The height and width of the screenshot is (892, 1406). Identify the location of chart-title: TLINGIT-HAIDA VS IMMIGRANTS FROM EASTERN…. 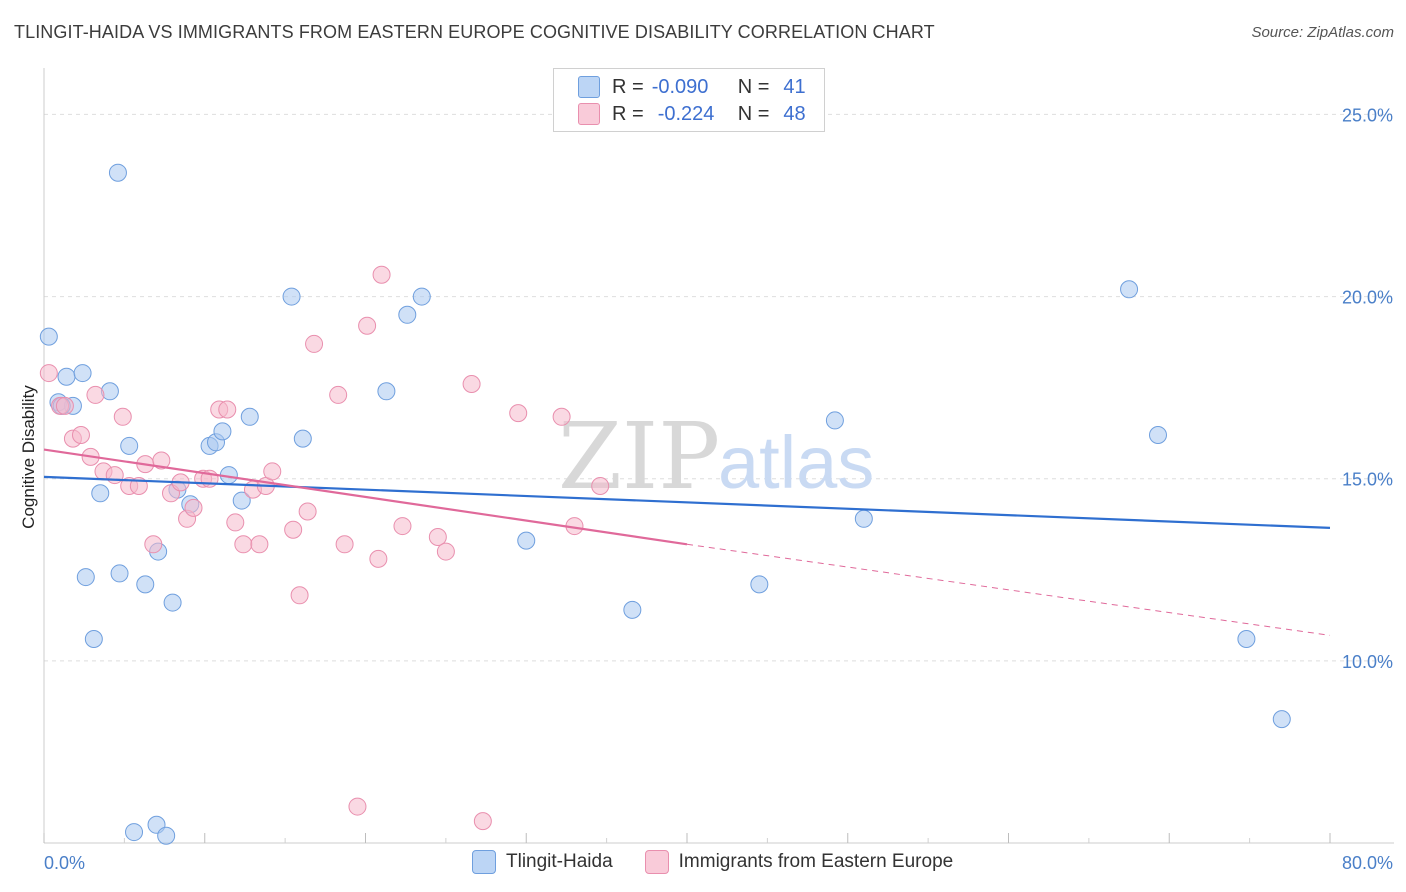
(474, 32).